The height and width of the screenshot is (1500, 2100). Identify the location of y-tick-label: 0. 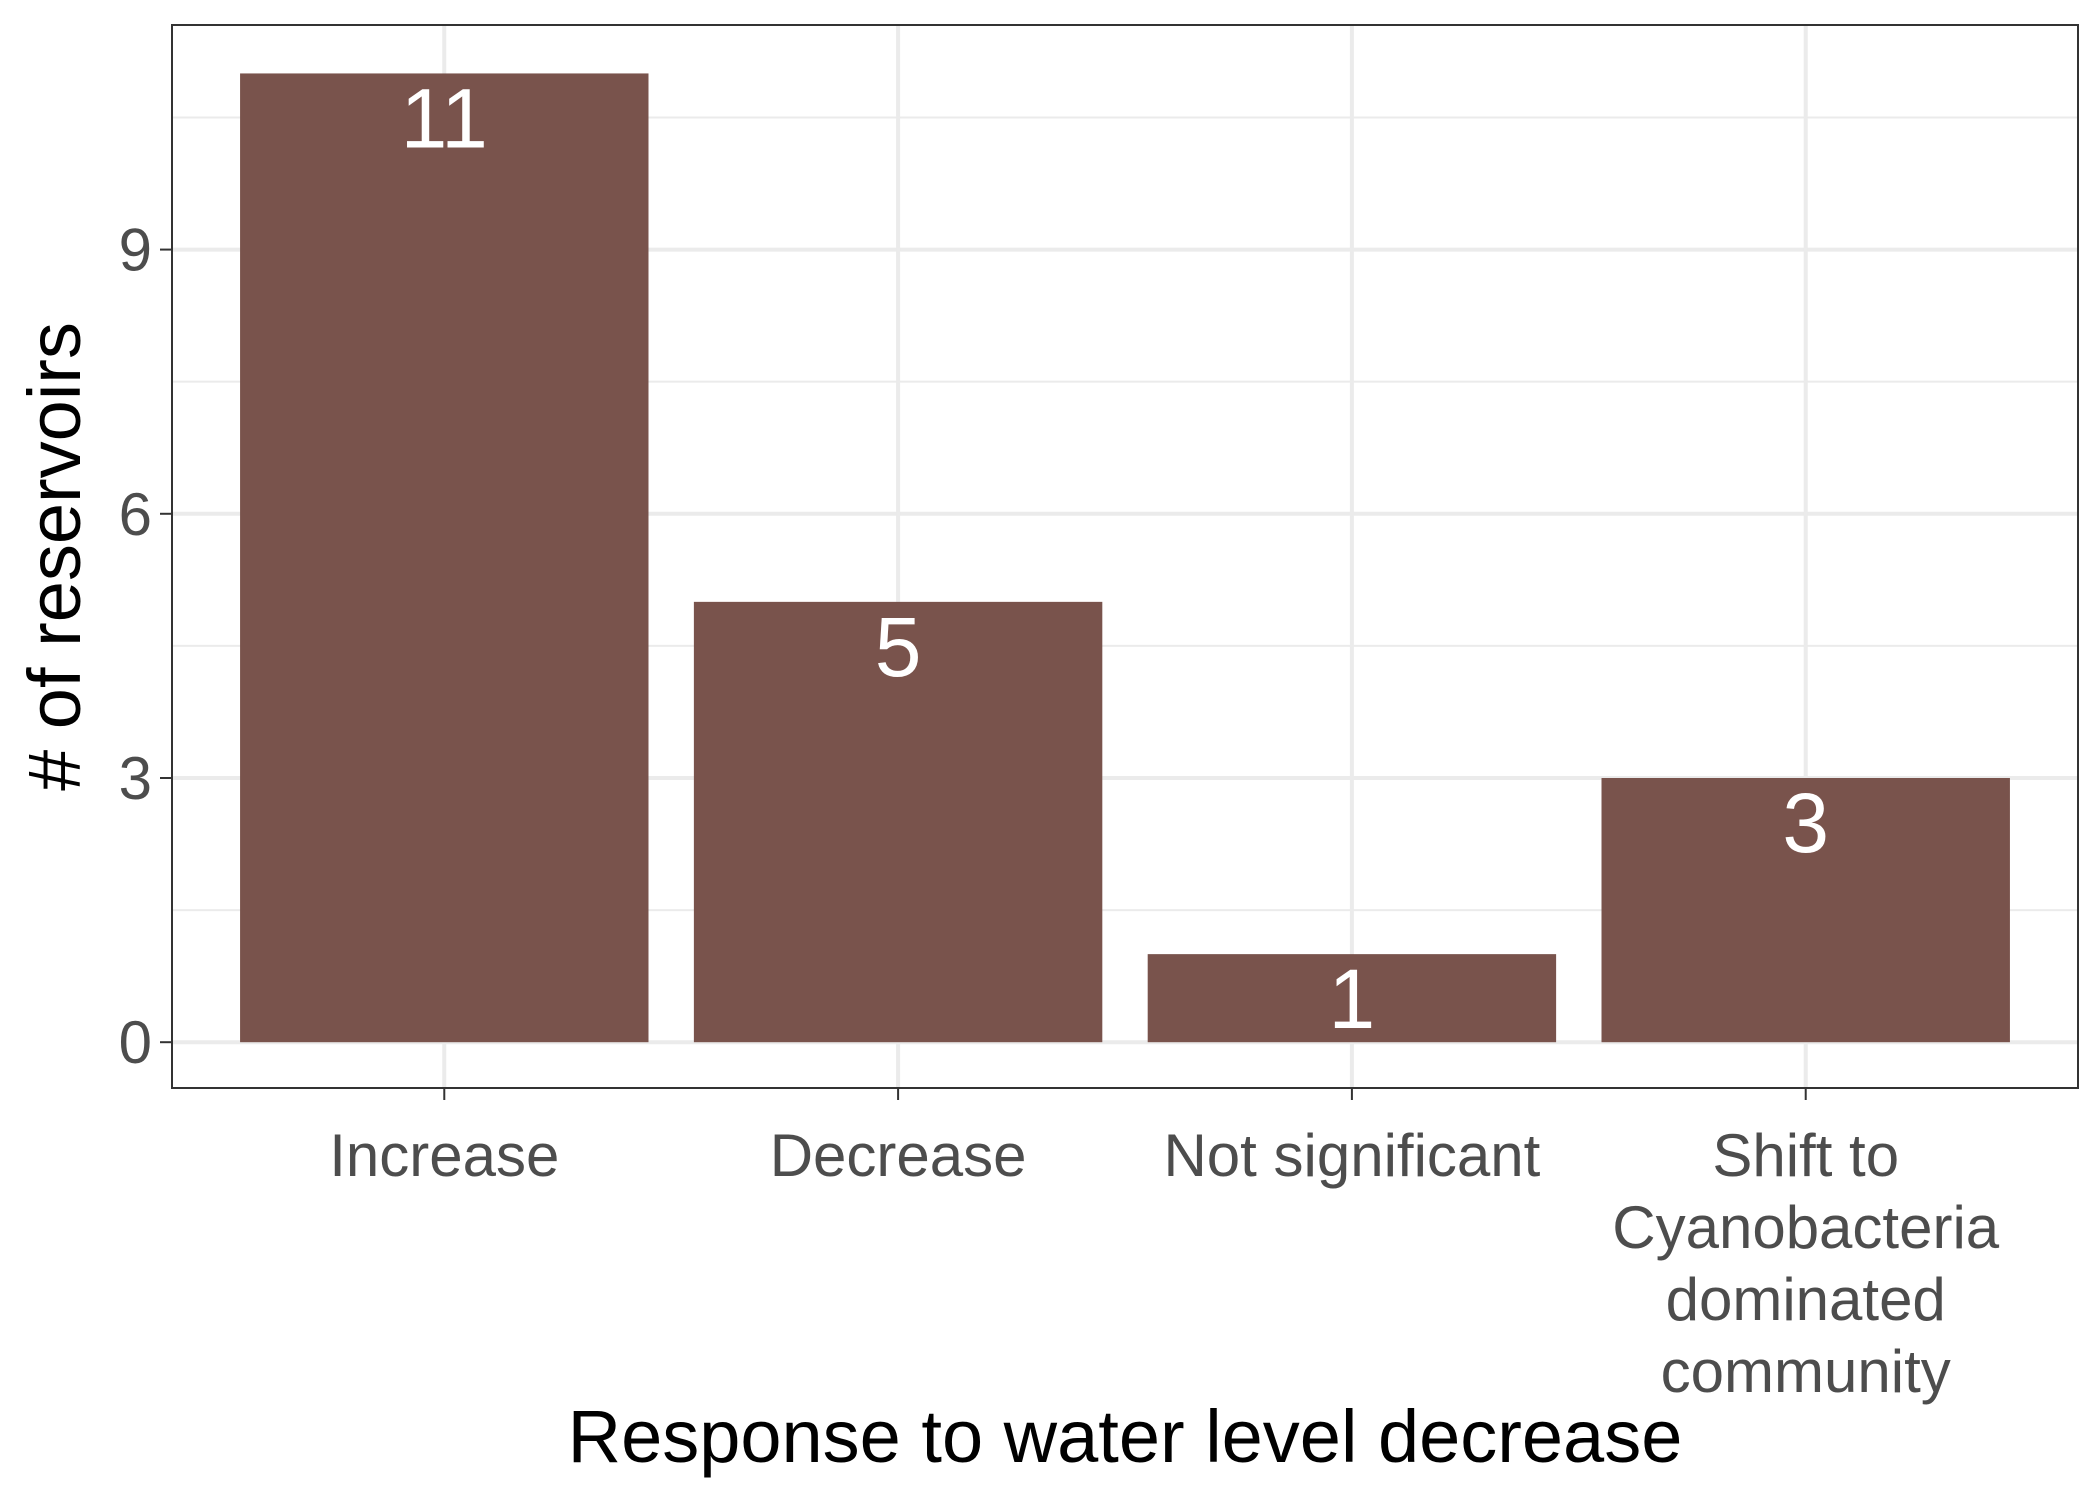
(135, 1042).